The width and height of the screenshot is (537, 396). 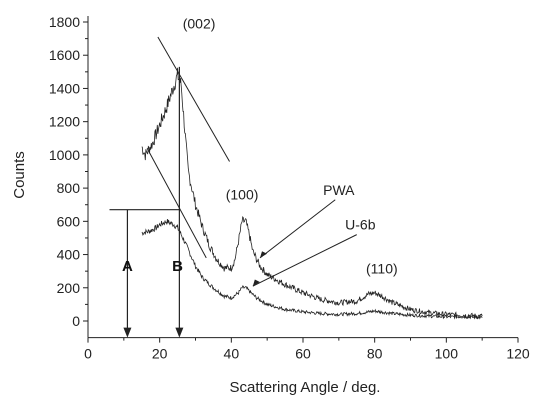 I want to click on annotation-label: U-6b, so click(x=360, y=225).